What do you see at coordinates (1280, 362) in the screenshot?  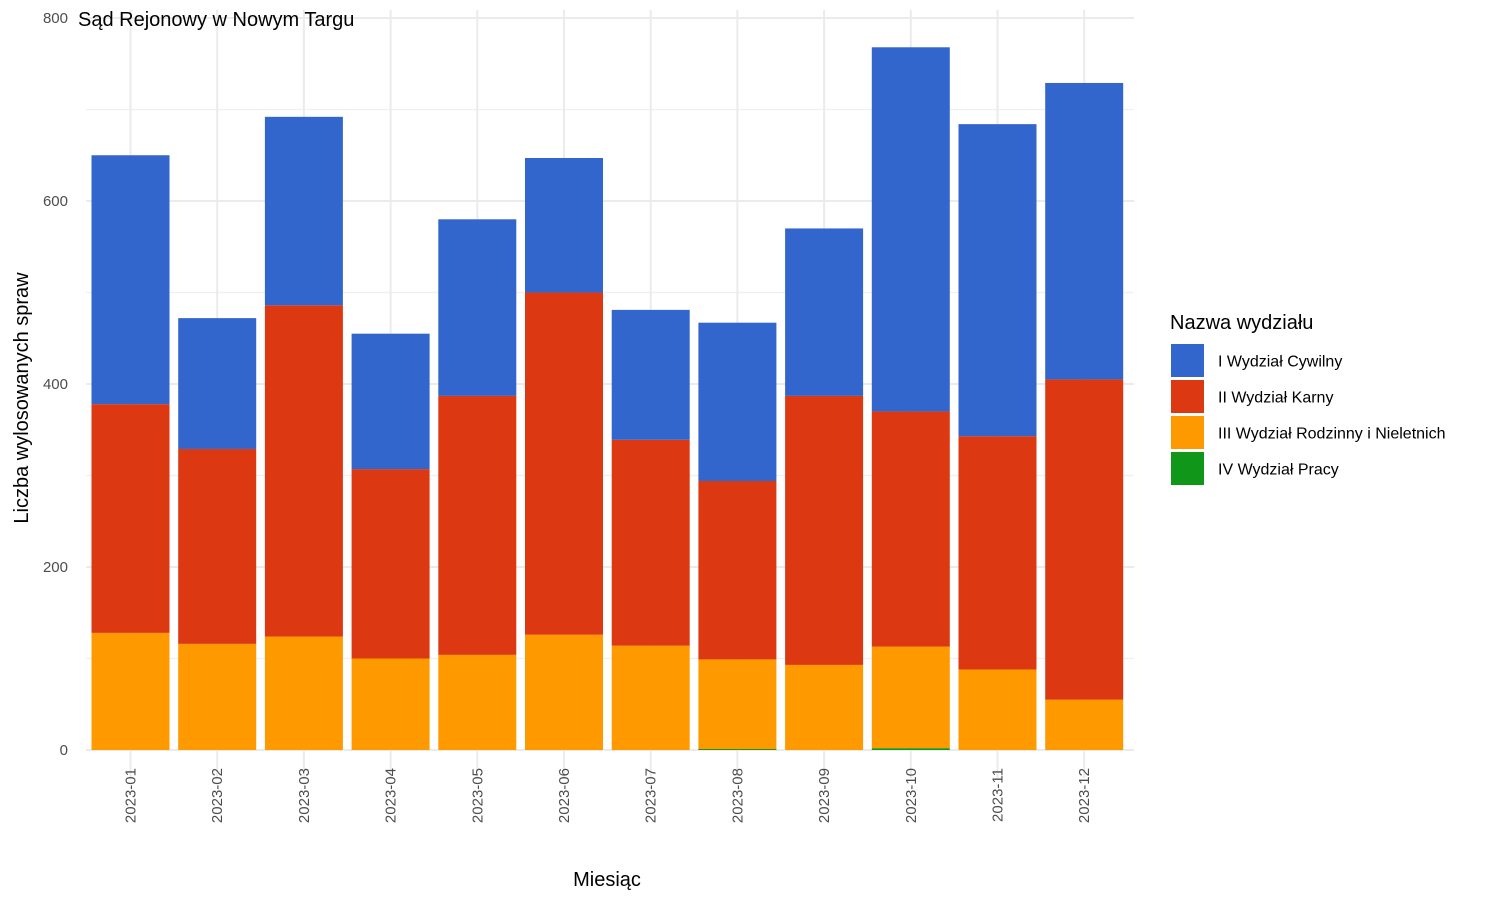 I see `legend-label: I Wydział Cywilny` at bounding box center [1280, 362].